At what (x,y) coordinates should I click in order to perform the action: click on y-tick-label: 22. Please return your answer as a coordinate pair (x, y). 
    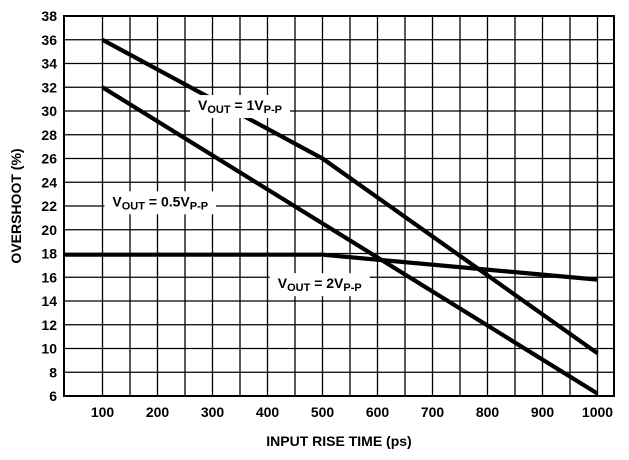
    Looking at the image, I should click on (49, 206).